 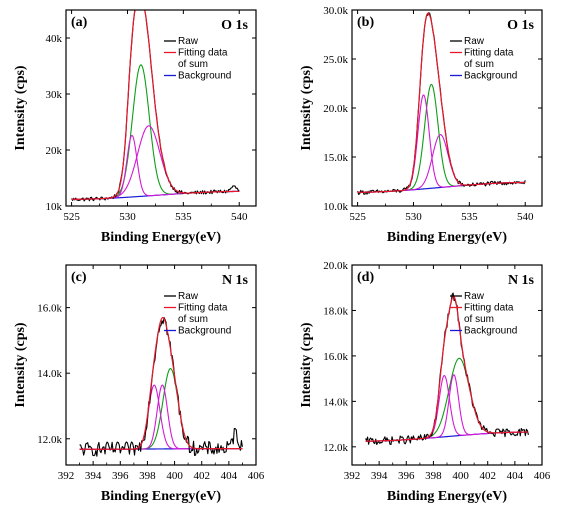 What do you see at coordinates (79, 277) in the screenshot?
I see `panel-label: (c)` at bounding box center [79, 277].